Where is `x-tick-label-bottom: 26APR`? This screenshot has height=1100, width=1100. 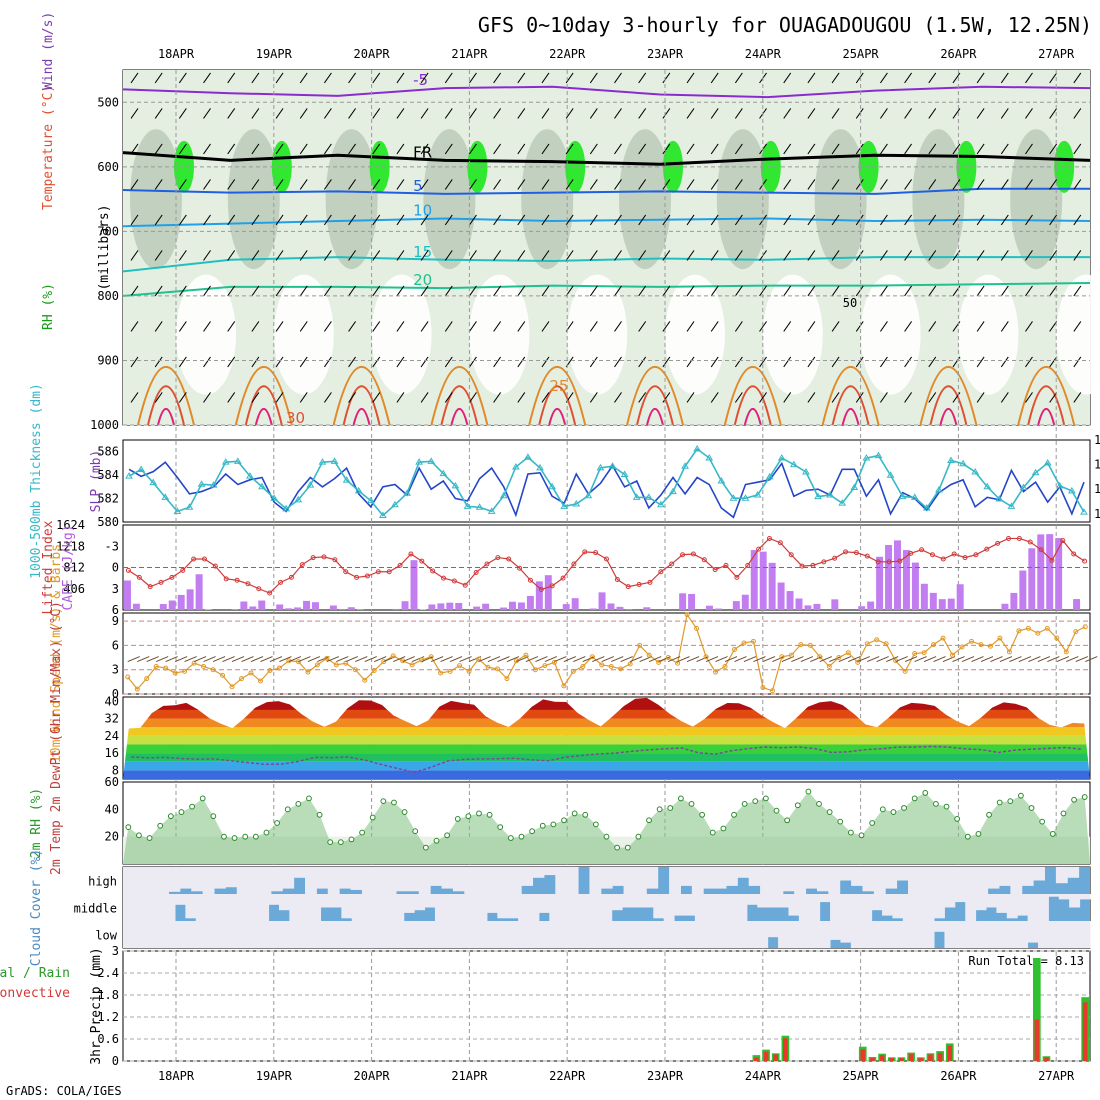
x-tick-label-bottom: 26APR is located at coordinates (958, 1076).